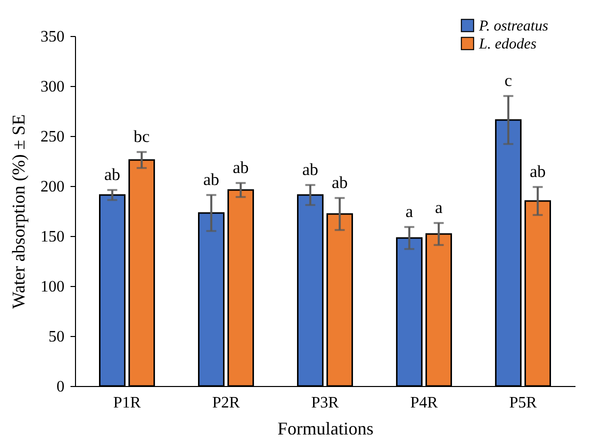 The height and width of the screenshot is (441, 616). What do you see at coordinates (507, 44) in the screenshot?
I see `legend-label: L. edodes` at bounding box center [507, 44].